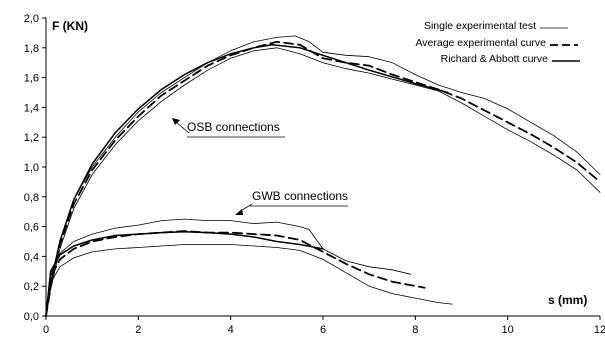  Describe the element at coordinates (31, 257) in the screenshot. I see `y-tick-label: 0,4` at that location.